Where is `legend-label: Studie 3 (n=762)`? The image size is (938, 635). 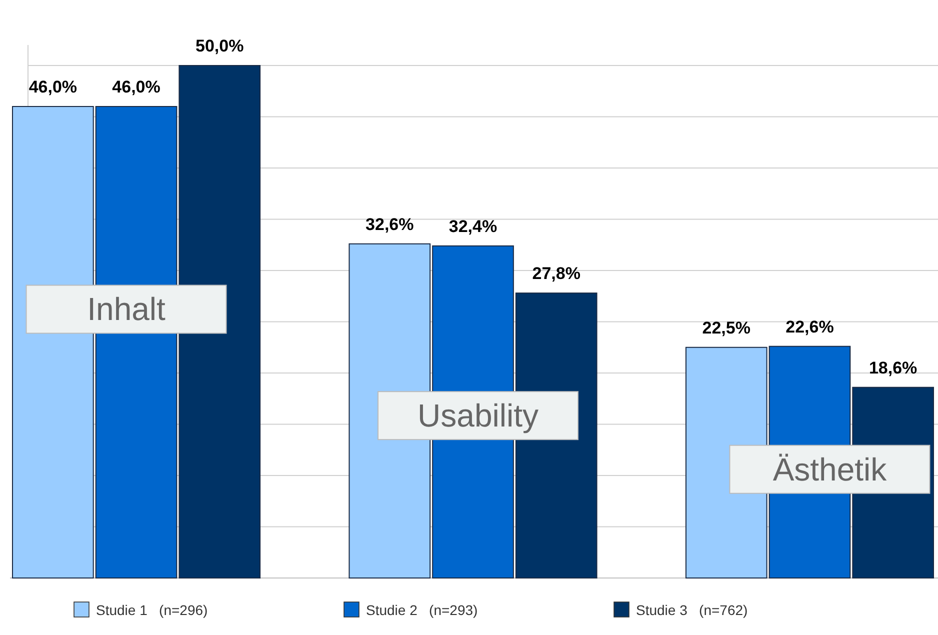 legend-label: Studie 3 (n=762) is located at coordinates (692, 610).